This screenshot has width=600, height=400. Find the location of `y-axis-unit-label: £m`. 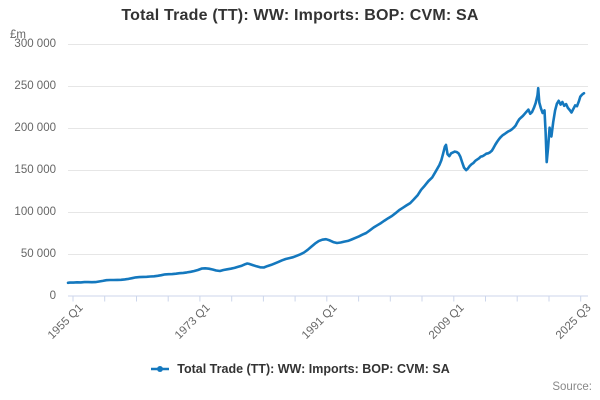

y-axis-unit-label: £m is located at coordinates (18, 35).